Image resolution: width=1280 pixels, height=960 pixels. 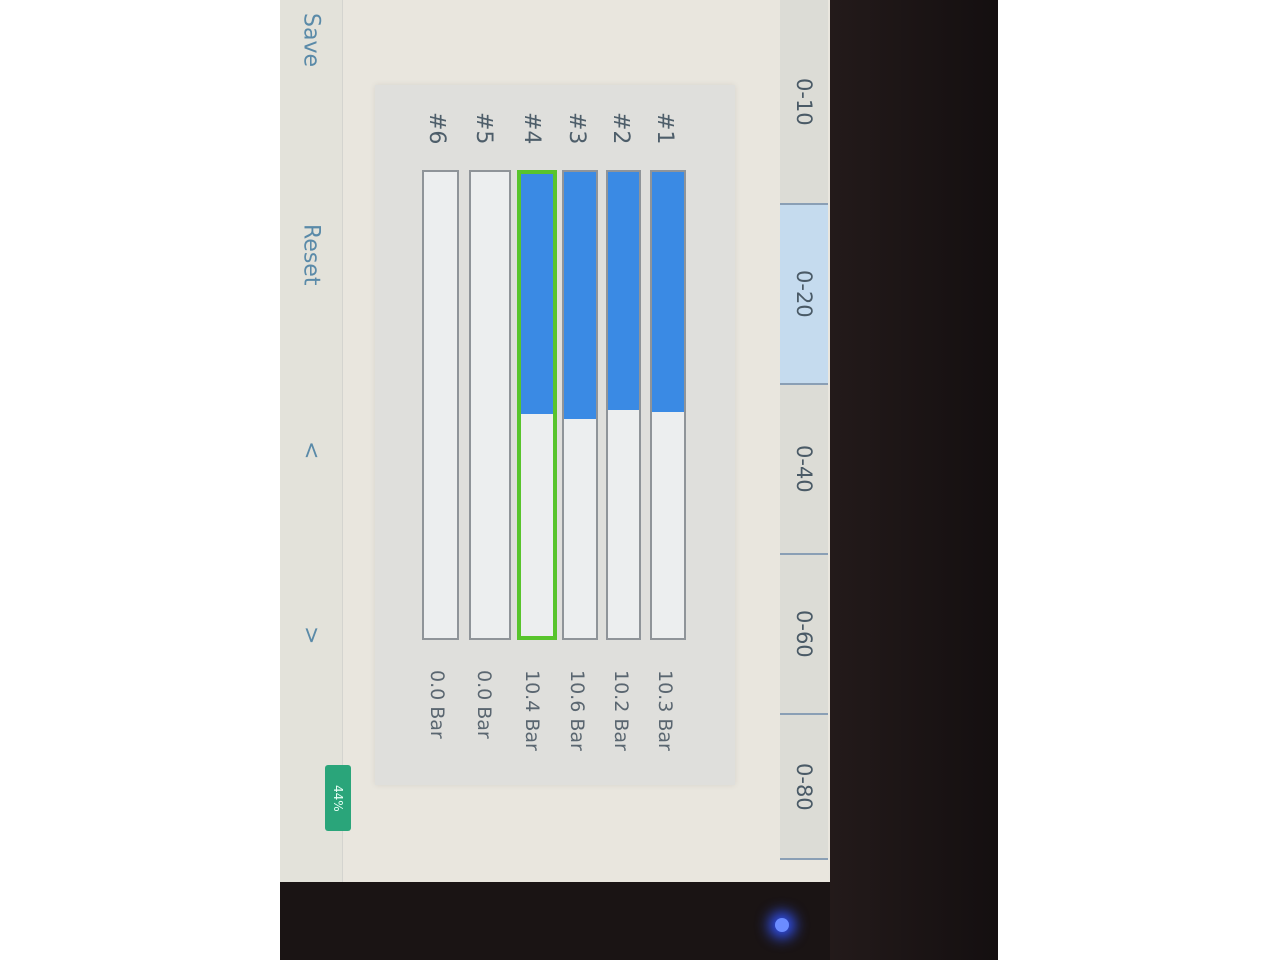 What do you see at coordinates (620, 128) in the screenshot?
I see `channel-label: #2` at bounding box center [620, 128].